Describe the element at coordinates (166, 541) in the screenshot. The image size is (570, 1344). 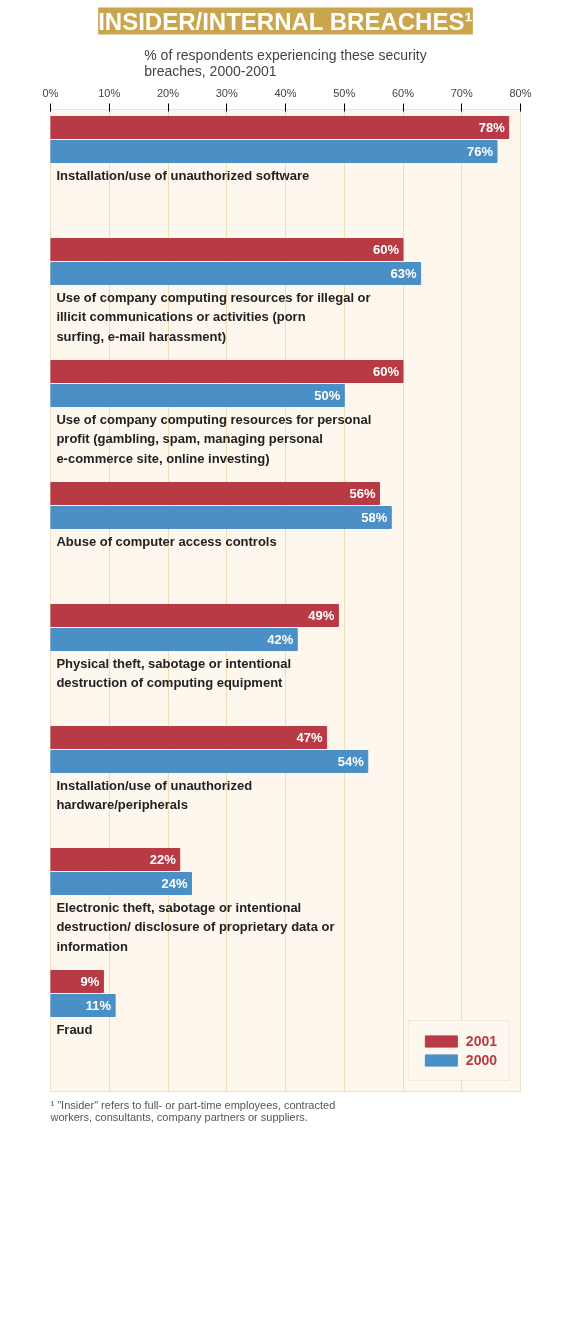
I see `y-tick-label: Abuse of computer access controls` at that location.